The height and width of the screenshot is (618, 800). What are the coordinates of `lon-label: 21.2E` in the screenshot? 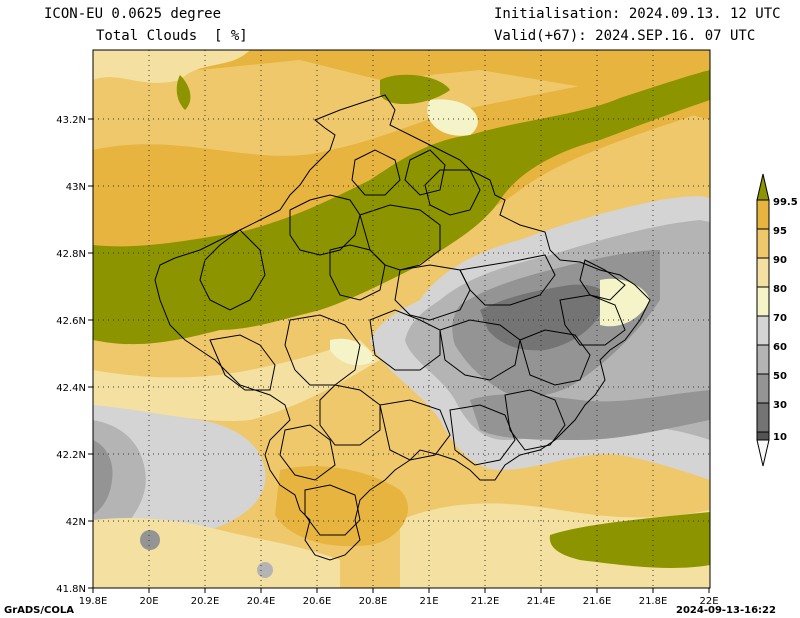 It's located at (485, 601).